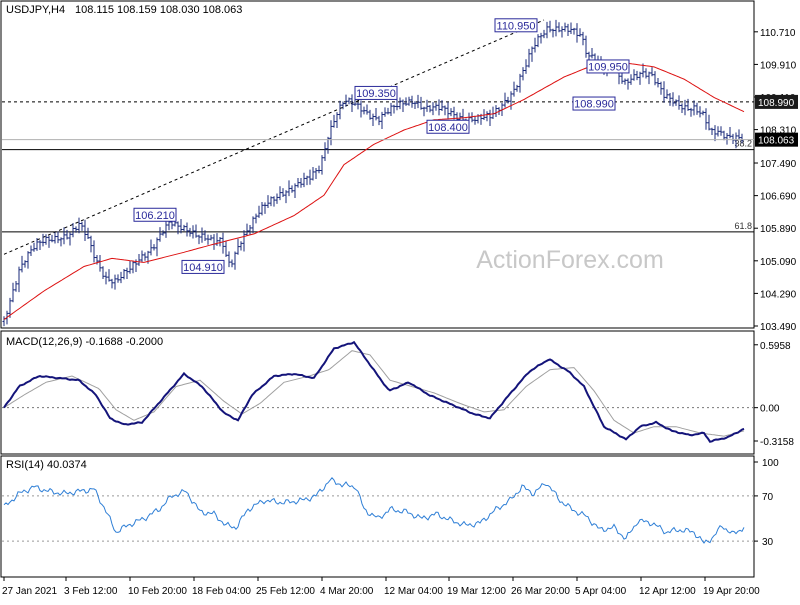  I want to click on y-tick-label: 104.290, so click(778, 294).